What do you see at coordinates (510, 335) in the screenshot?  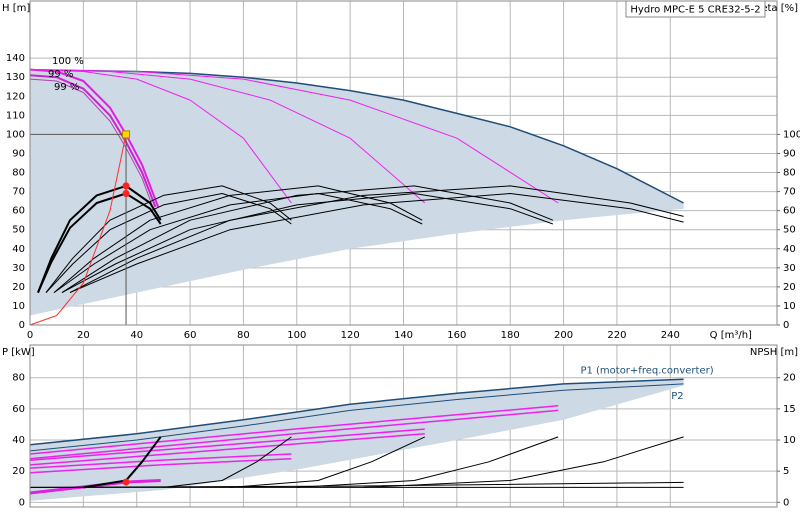 I see `x-tick-label: 180` at bounding box center [510, 335].